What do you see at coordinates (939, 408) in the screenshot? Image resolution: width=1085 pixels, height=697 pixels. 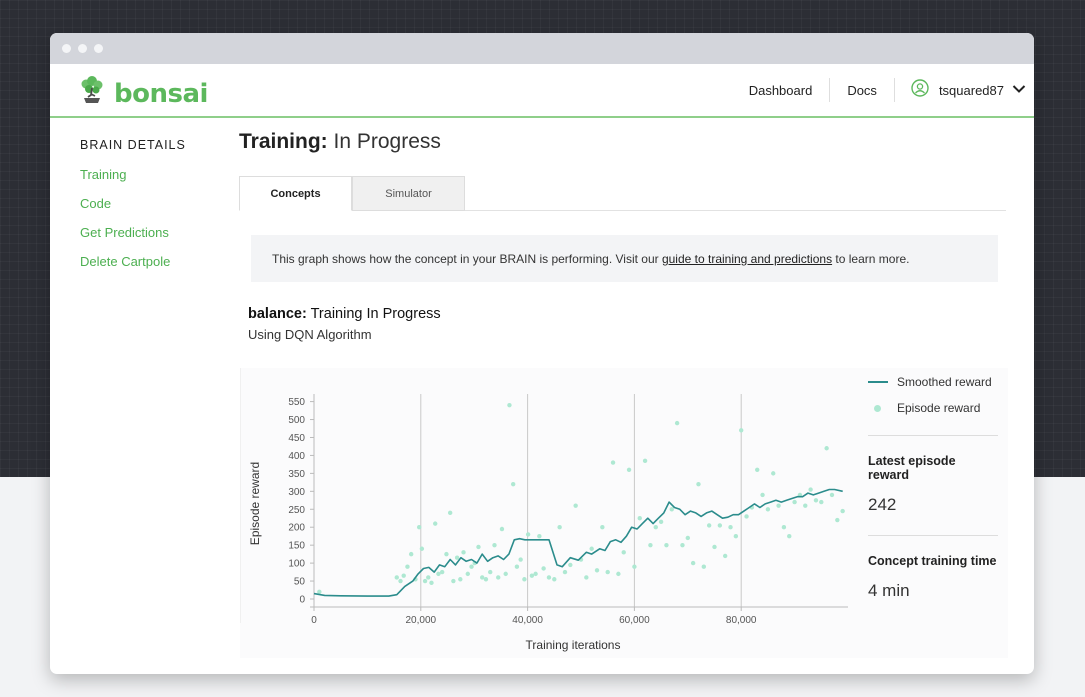 I see `legend-episode-label: Episode reward` at bounding box center [939, 408].